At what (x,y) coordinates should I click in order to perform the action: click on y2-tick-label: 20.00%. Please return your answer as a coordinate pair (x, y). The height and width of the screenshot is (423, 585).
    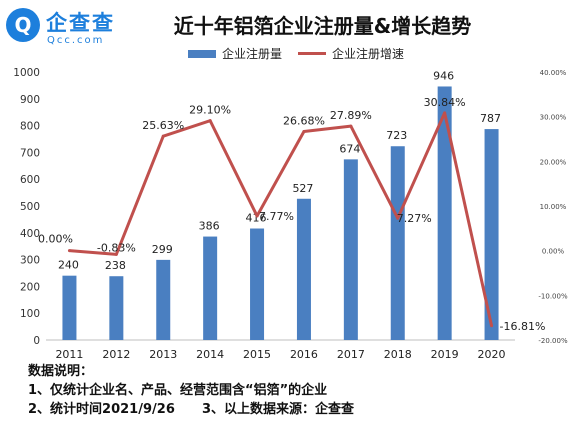
    Looking at the image, I should click on (553, 162).